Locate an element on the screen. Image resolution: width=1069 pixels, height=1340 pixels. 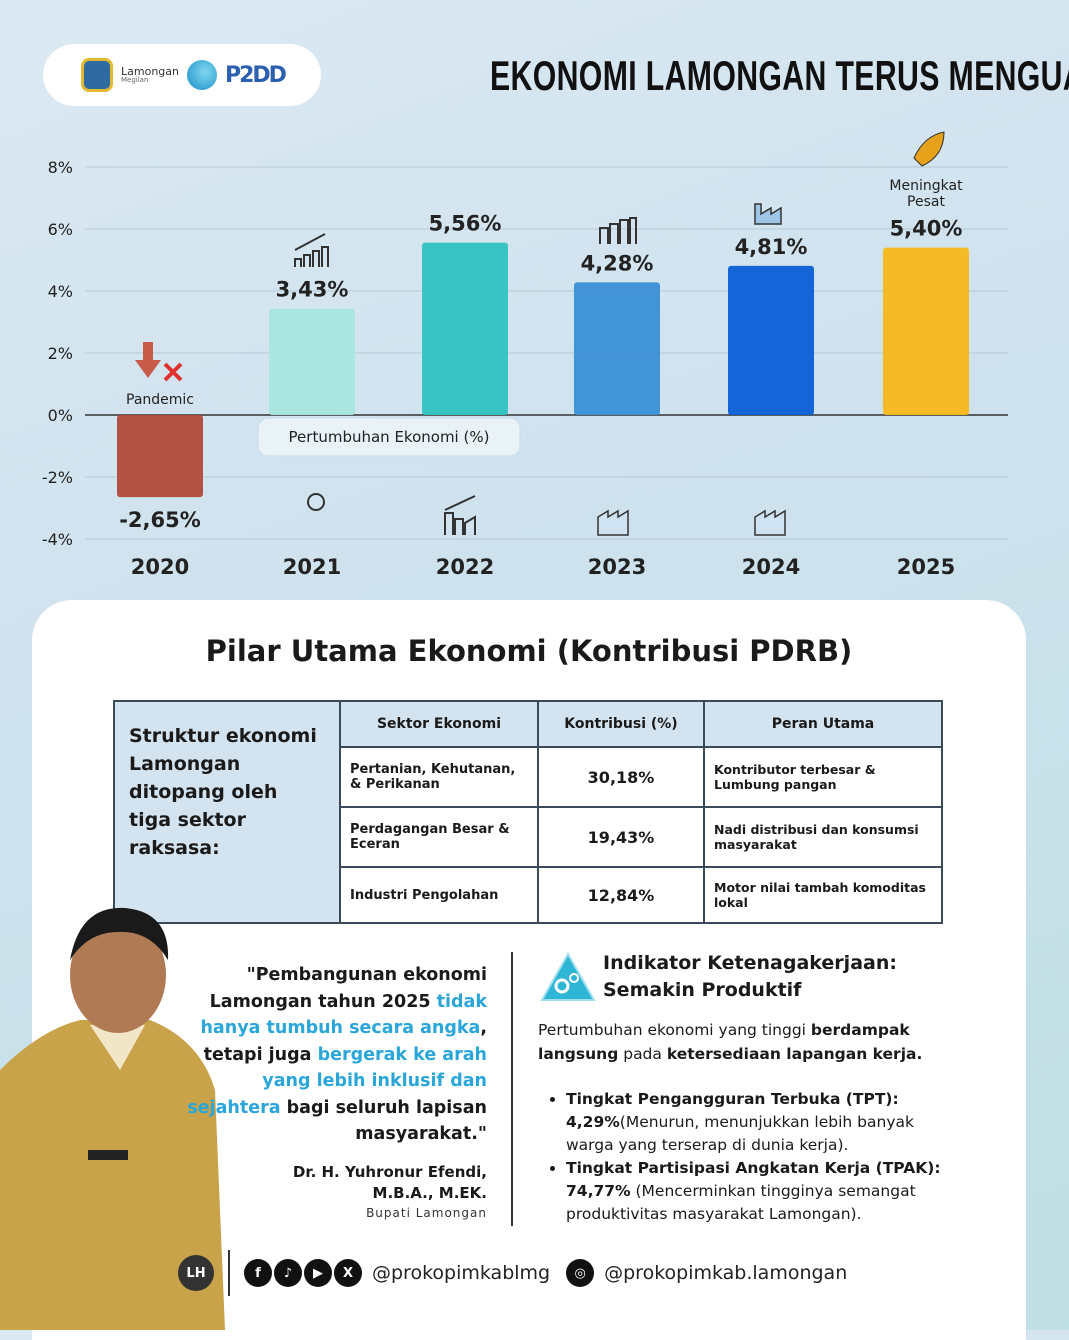
factory-chart-icon is located at coordinates (618, 230).